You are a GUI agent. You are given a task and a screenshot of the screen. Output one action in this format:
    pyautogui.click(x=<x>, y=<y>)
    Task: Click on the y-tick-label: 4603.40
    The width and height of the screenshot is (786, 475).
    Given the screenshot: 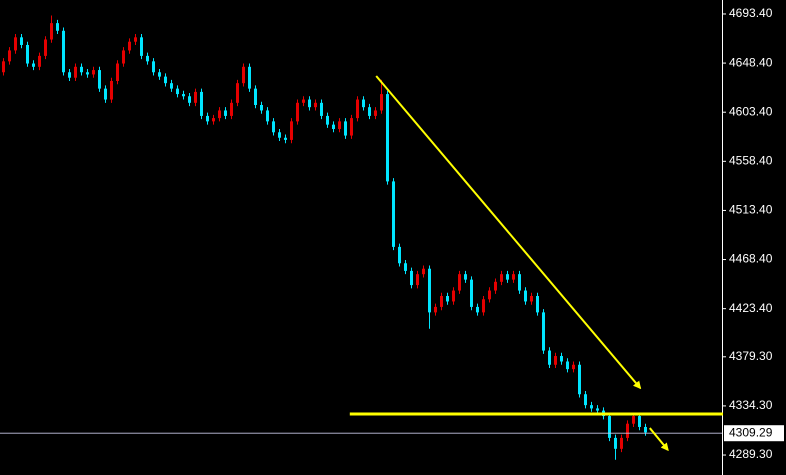 What is the action you would take?
    pyautogui.click(x=751, y=111)
    